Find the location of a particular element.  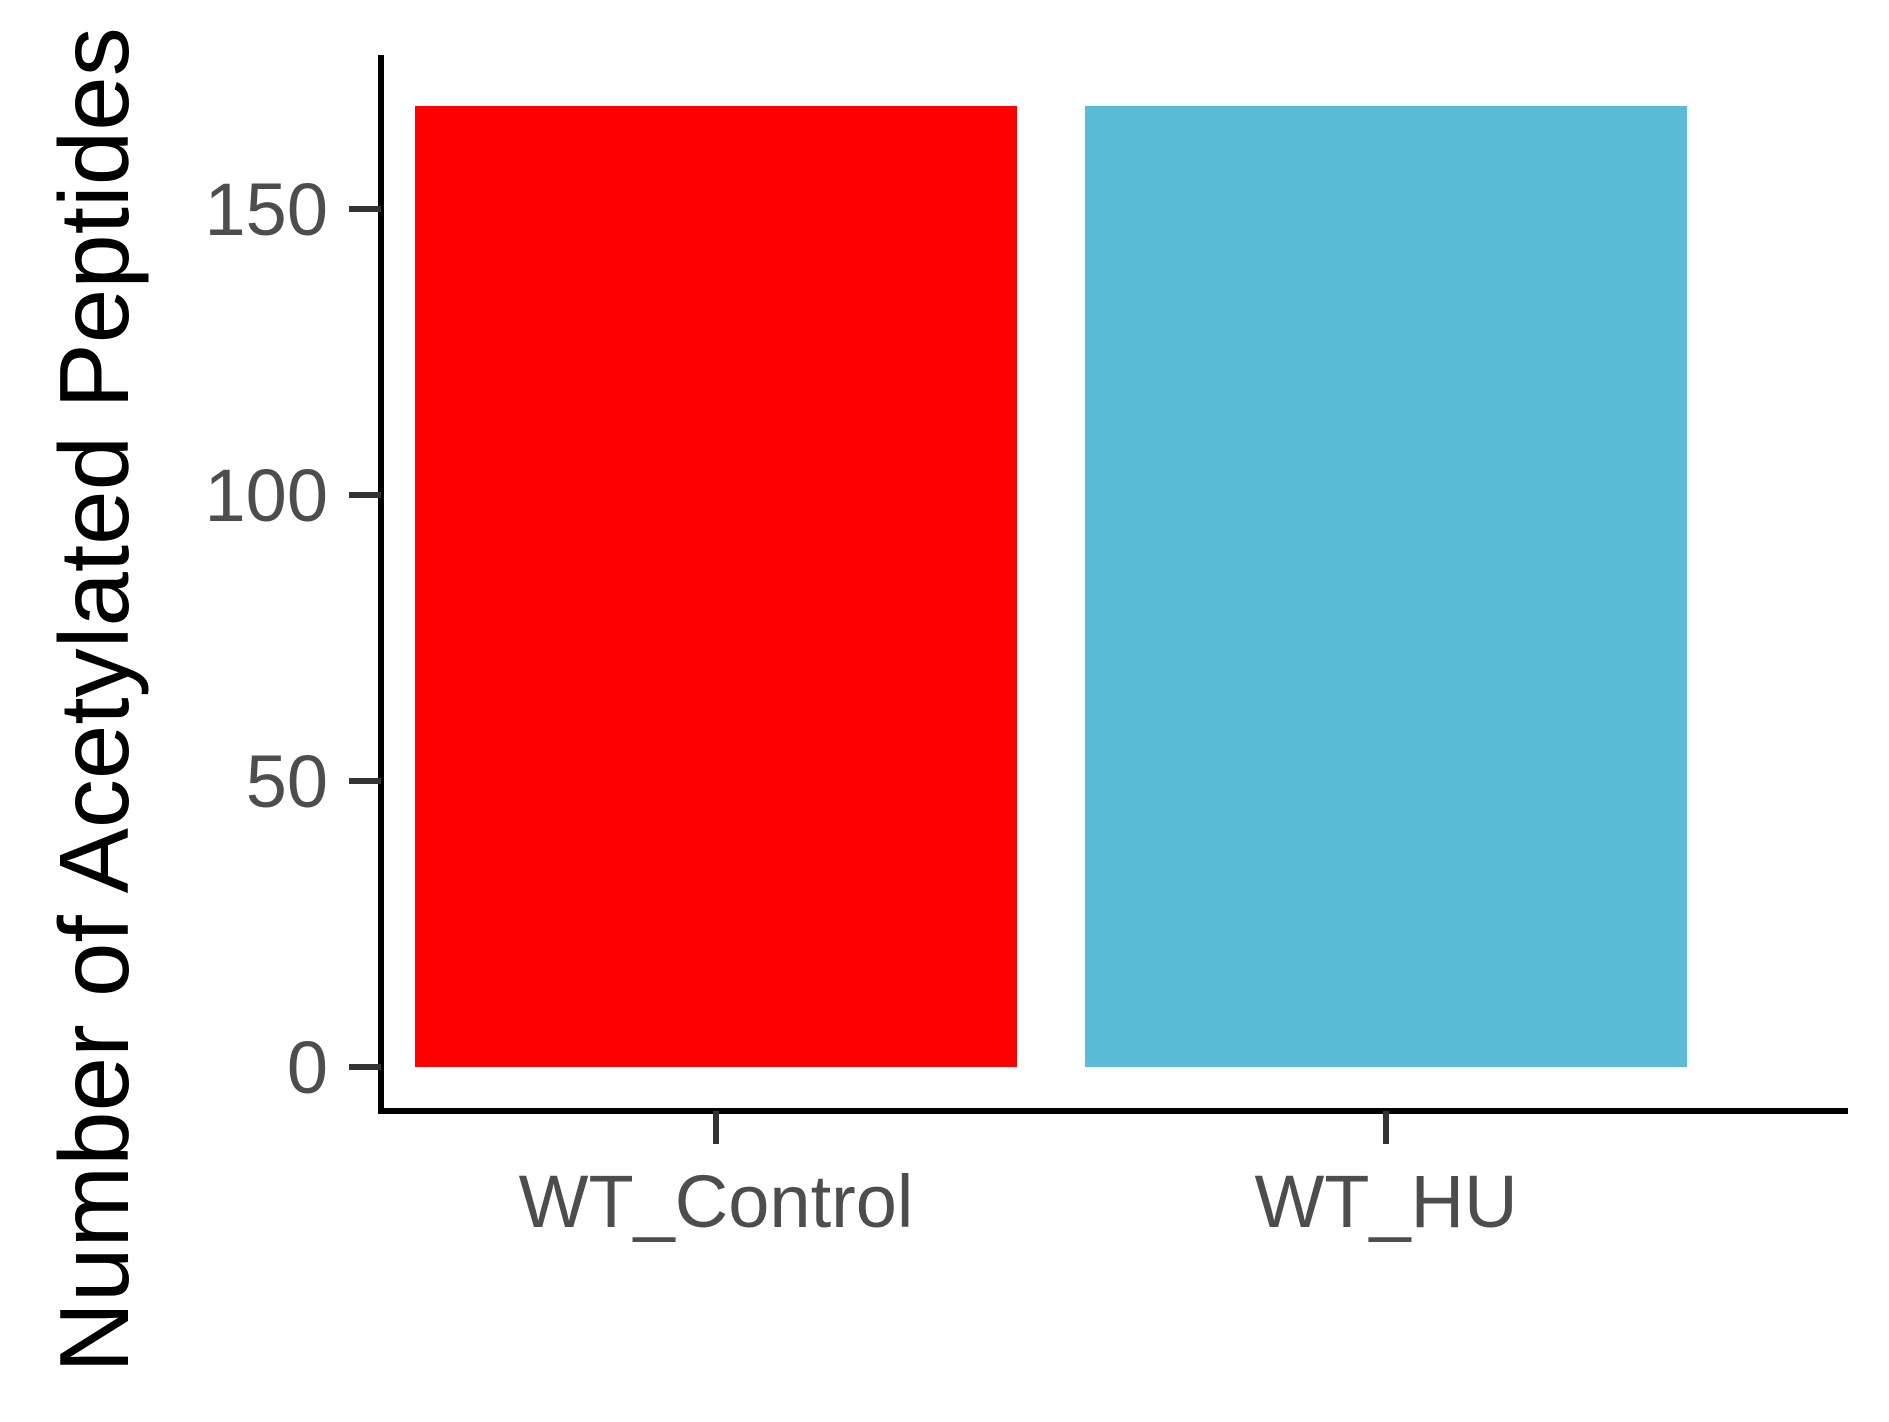

y-axis-title: Number of Acetylated Peptides is located at coordinates (94, 700).